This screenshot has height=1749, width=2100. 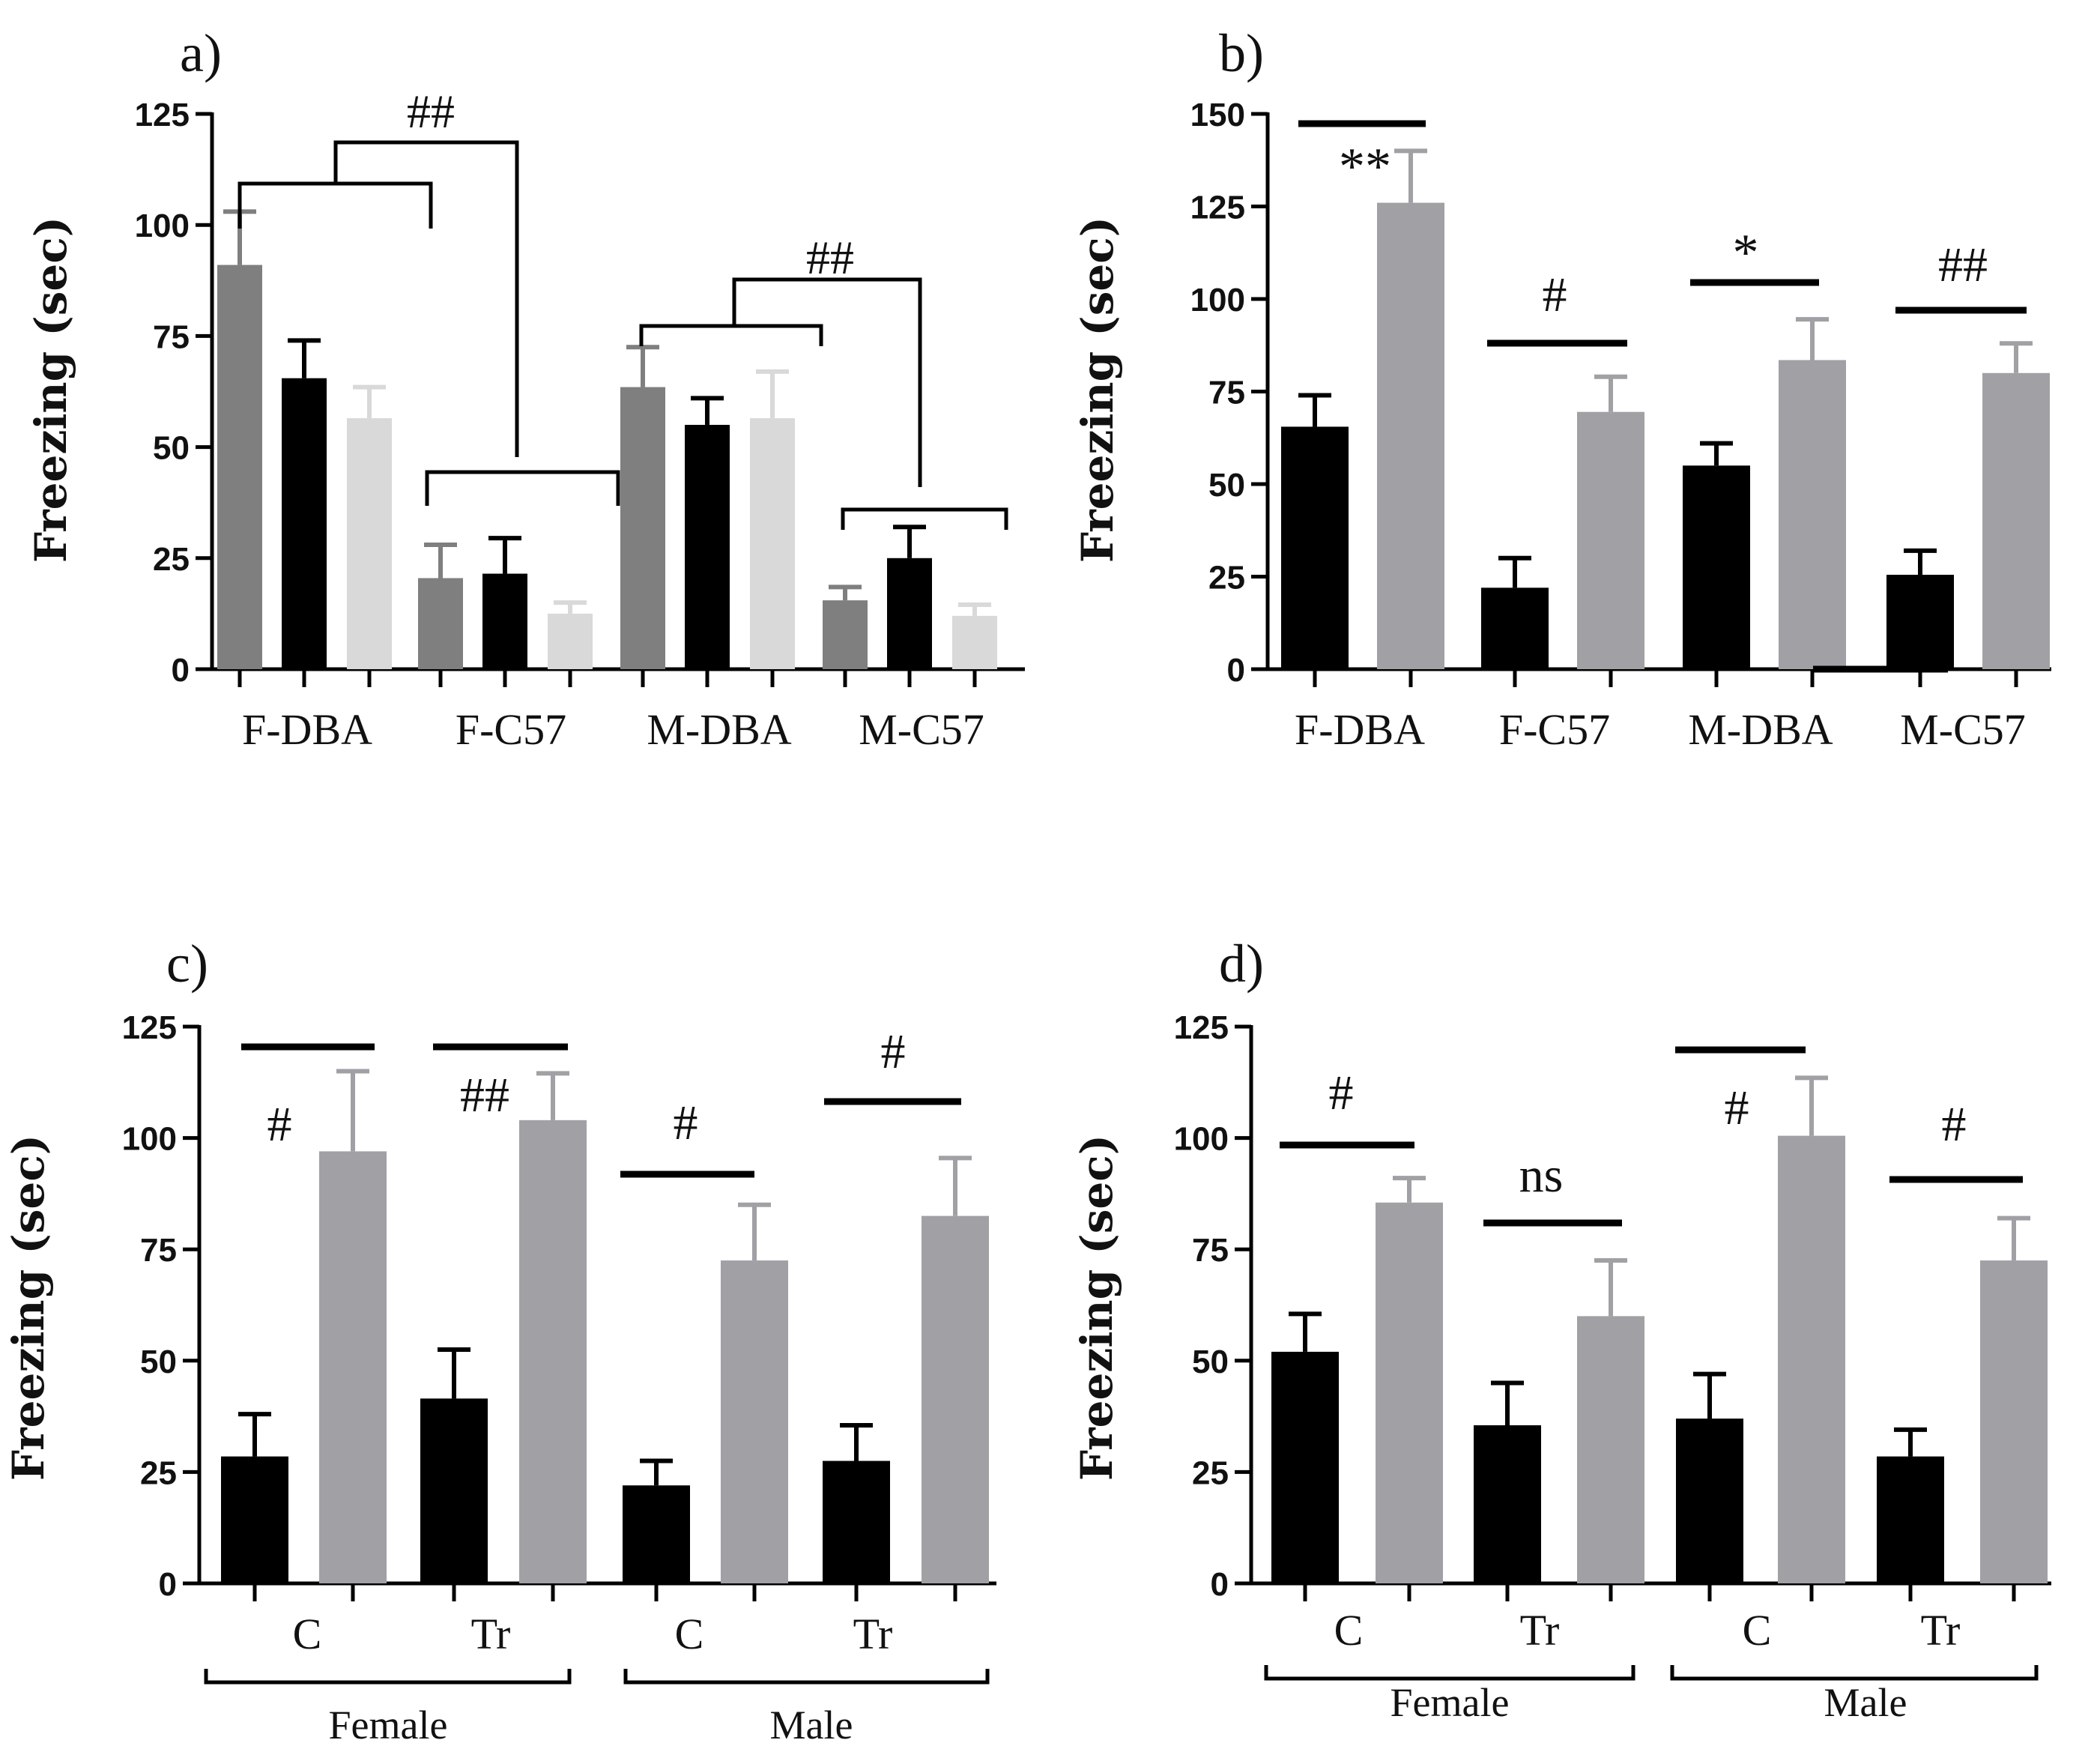 I want to click on panel-label: c), so click(x=187, y=964).